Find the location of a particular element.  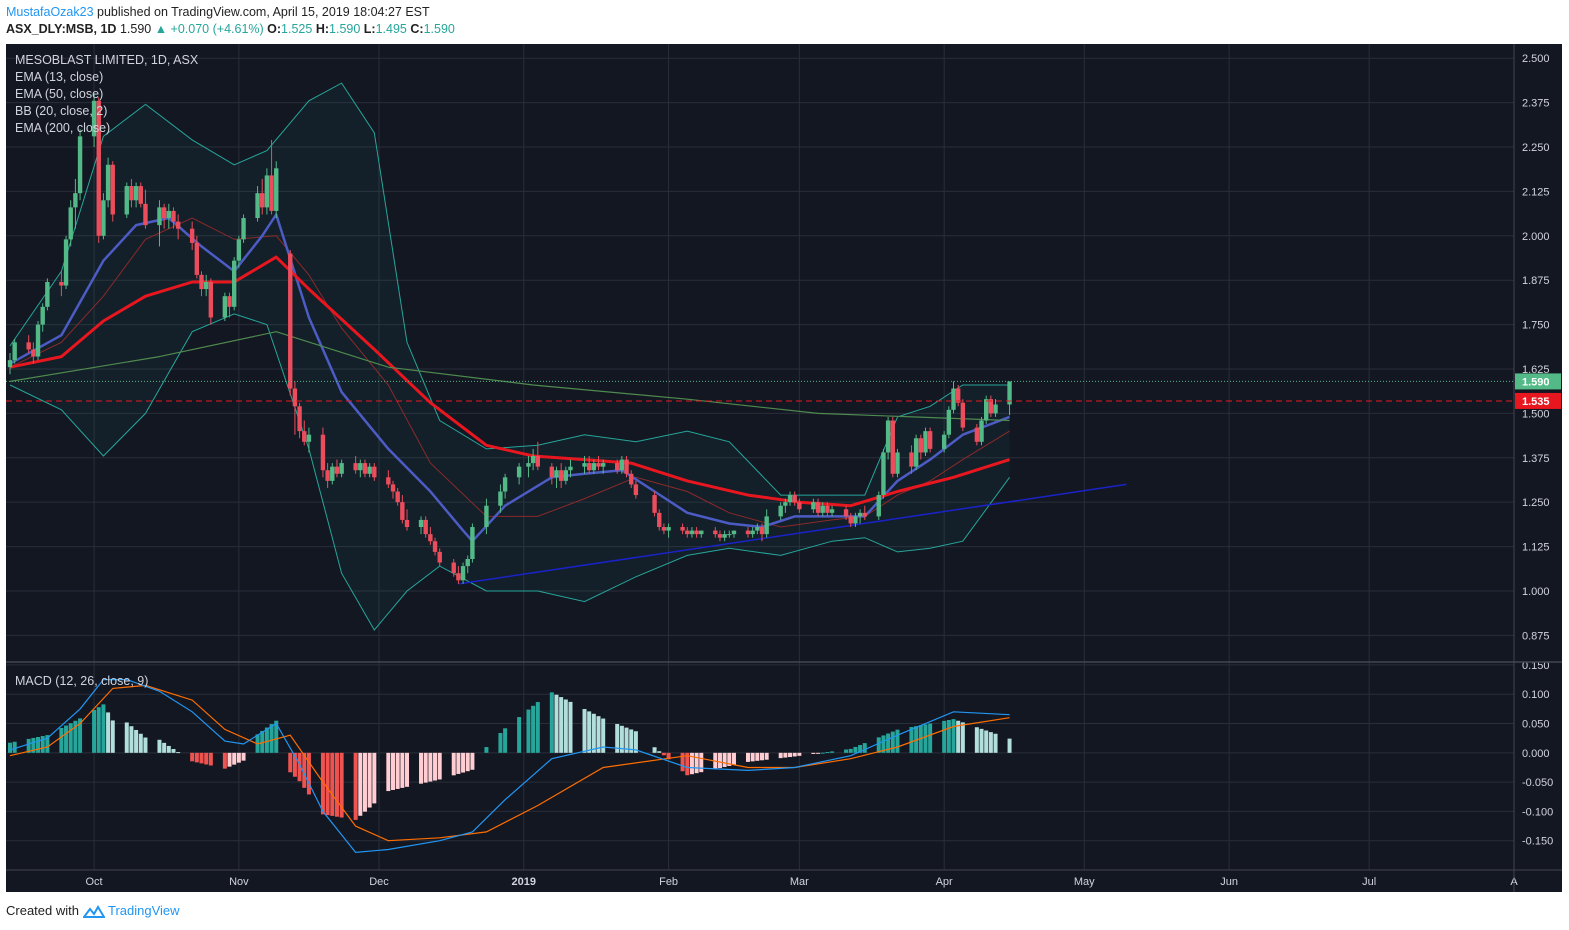

macd-line is located at coordinates (509, 766).